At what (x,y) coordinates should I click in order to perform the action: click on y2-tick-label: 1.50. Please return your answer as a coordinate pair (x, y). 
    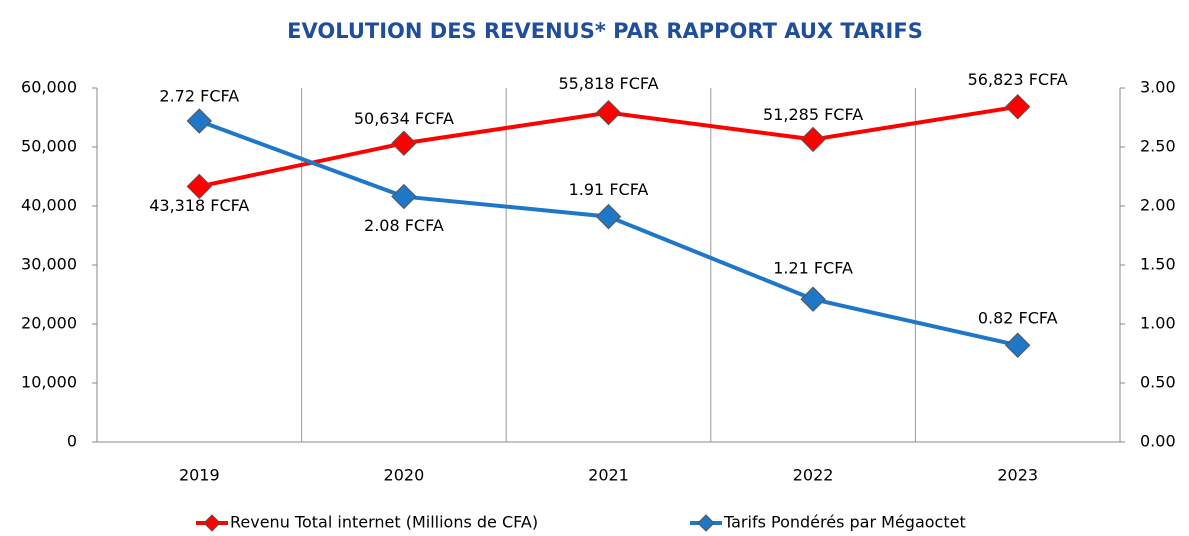
    Looking at the image, I should click on (1158, 264).